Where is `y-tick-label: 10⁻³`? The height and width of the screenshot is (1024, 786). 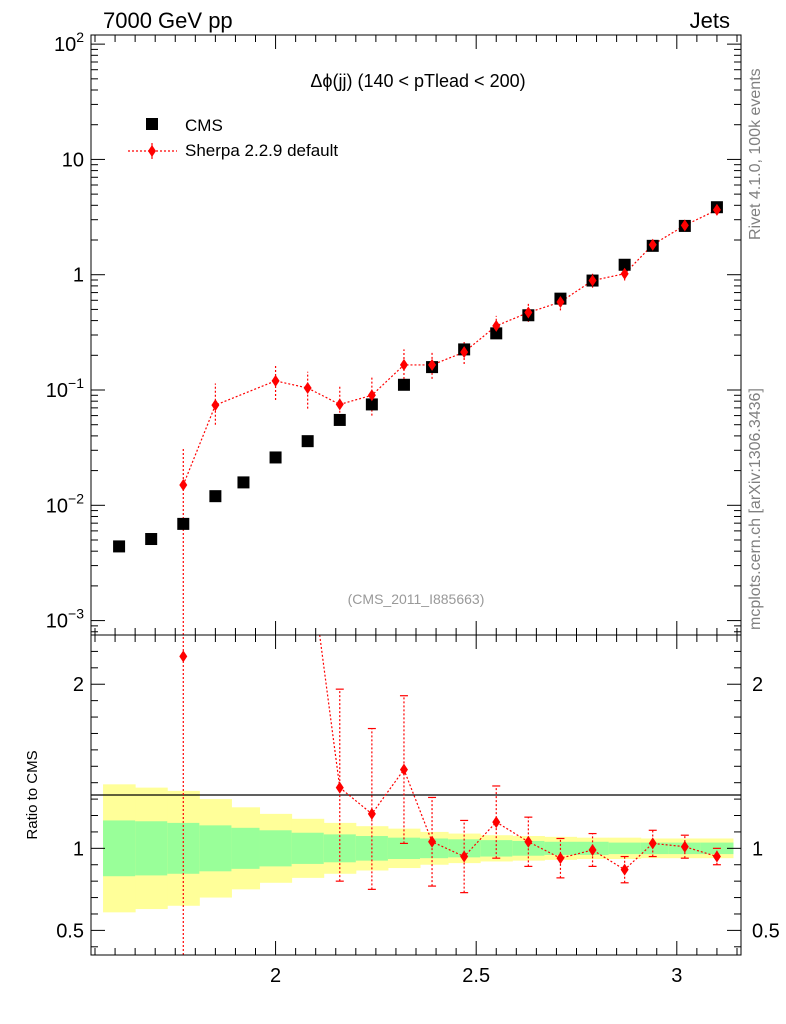
y-tick-label: 10⁻³ is located at coordinates (65, 619).